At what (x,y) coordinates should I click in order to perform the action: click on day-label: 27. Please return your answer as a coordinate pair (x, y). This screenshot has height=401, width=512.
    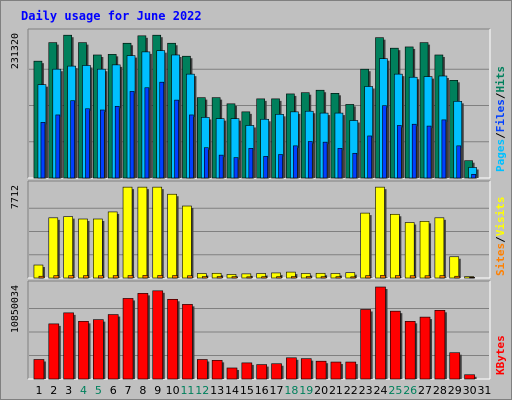
    Looking at the image, I should click on (425, 390).